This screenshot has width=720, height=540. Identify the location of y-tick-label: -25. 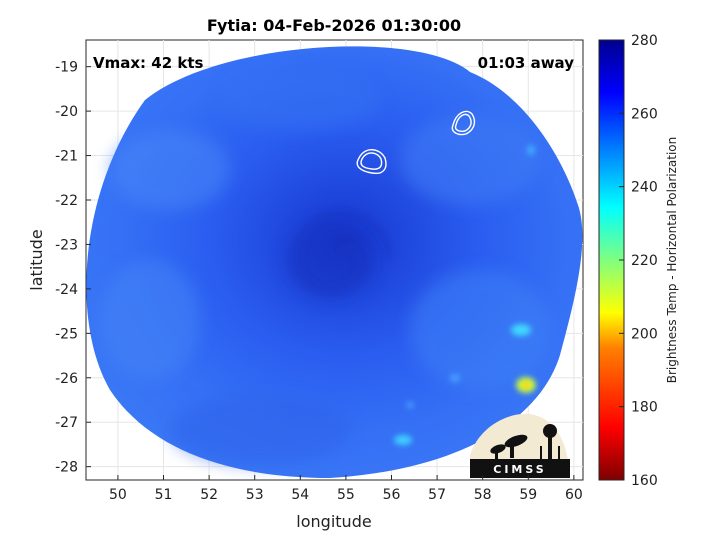
(66, 334).